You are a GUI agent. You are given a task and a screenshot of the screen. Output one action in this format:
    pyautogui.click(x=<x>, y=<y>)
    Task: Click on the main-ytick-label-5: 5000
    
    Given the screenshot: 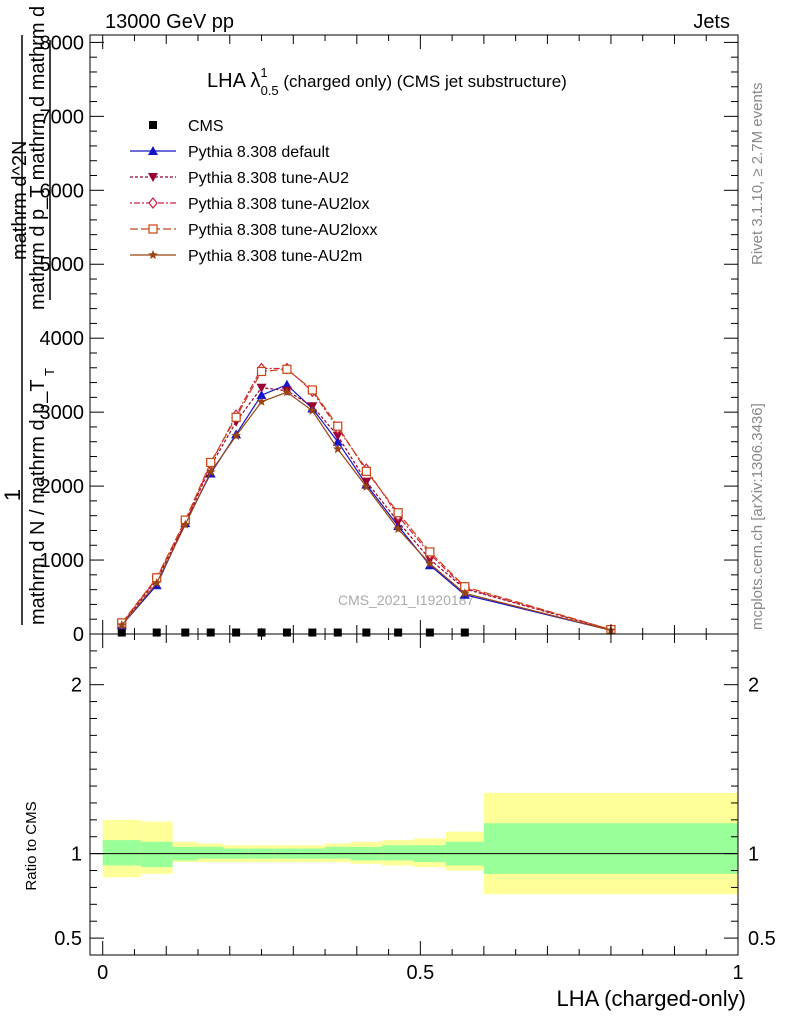 What is the action you would take?
    pyautogui.click(x=62, y=265)
    